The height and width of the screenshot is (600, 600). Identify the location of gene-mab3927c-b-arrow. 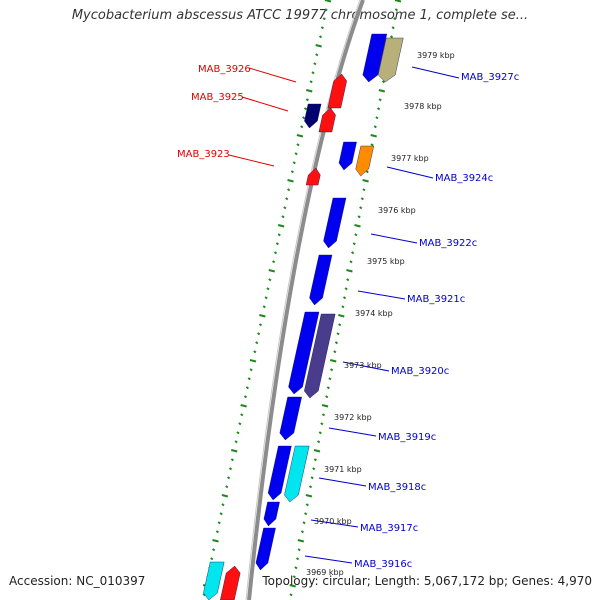
(390, 60).